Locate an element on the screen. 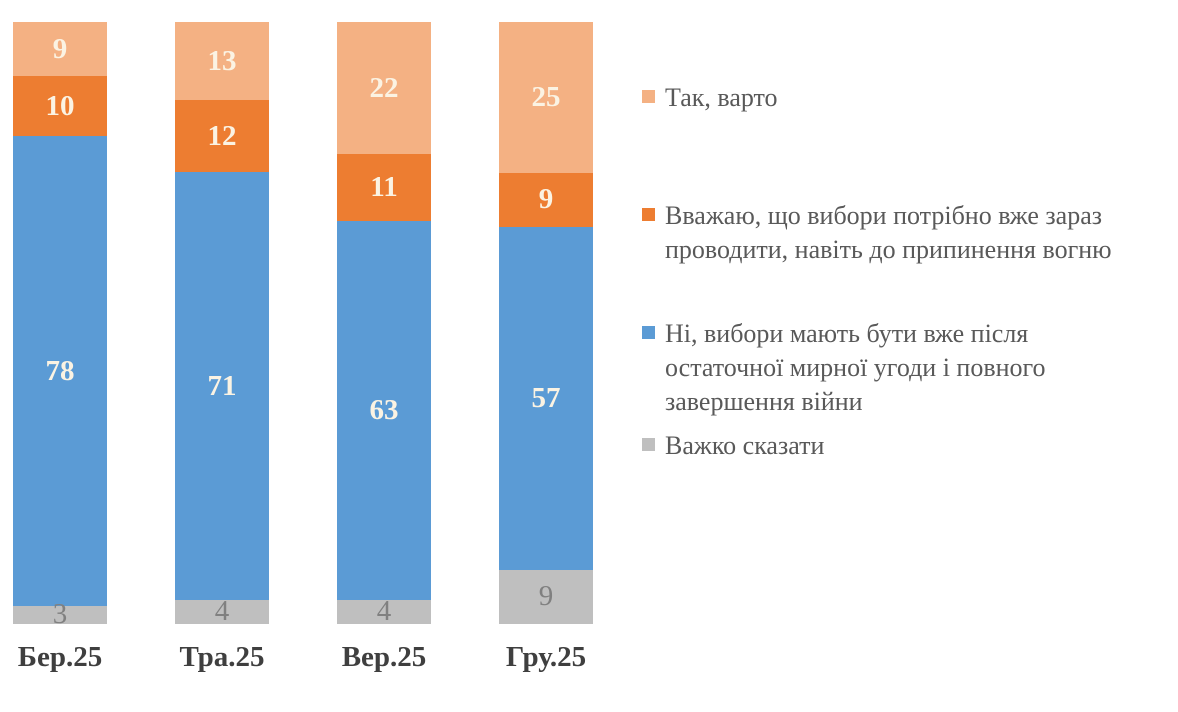 This screenshot has height=712, width=1178. bar-segment-series-4: 9 is located at coordinates (546, 596).